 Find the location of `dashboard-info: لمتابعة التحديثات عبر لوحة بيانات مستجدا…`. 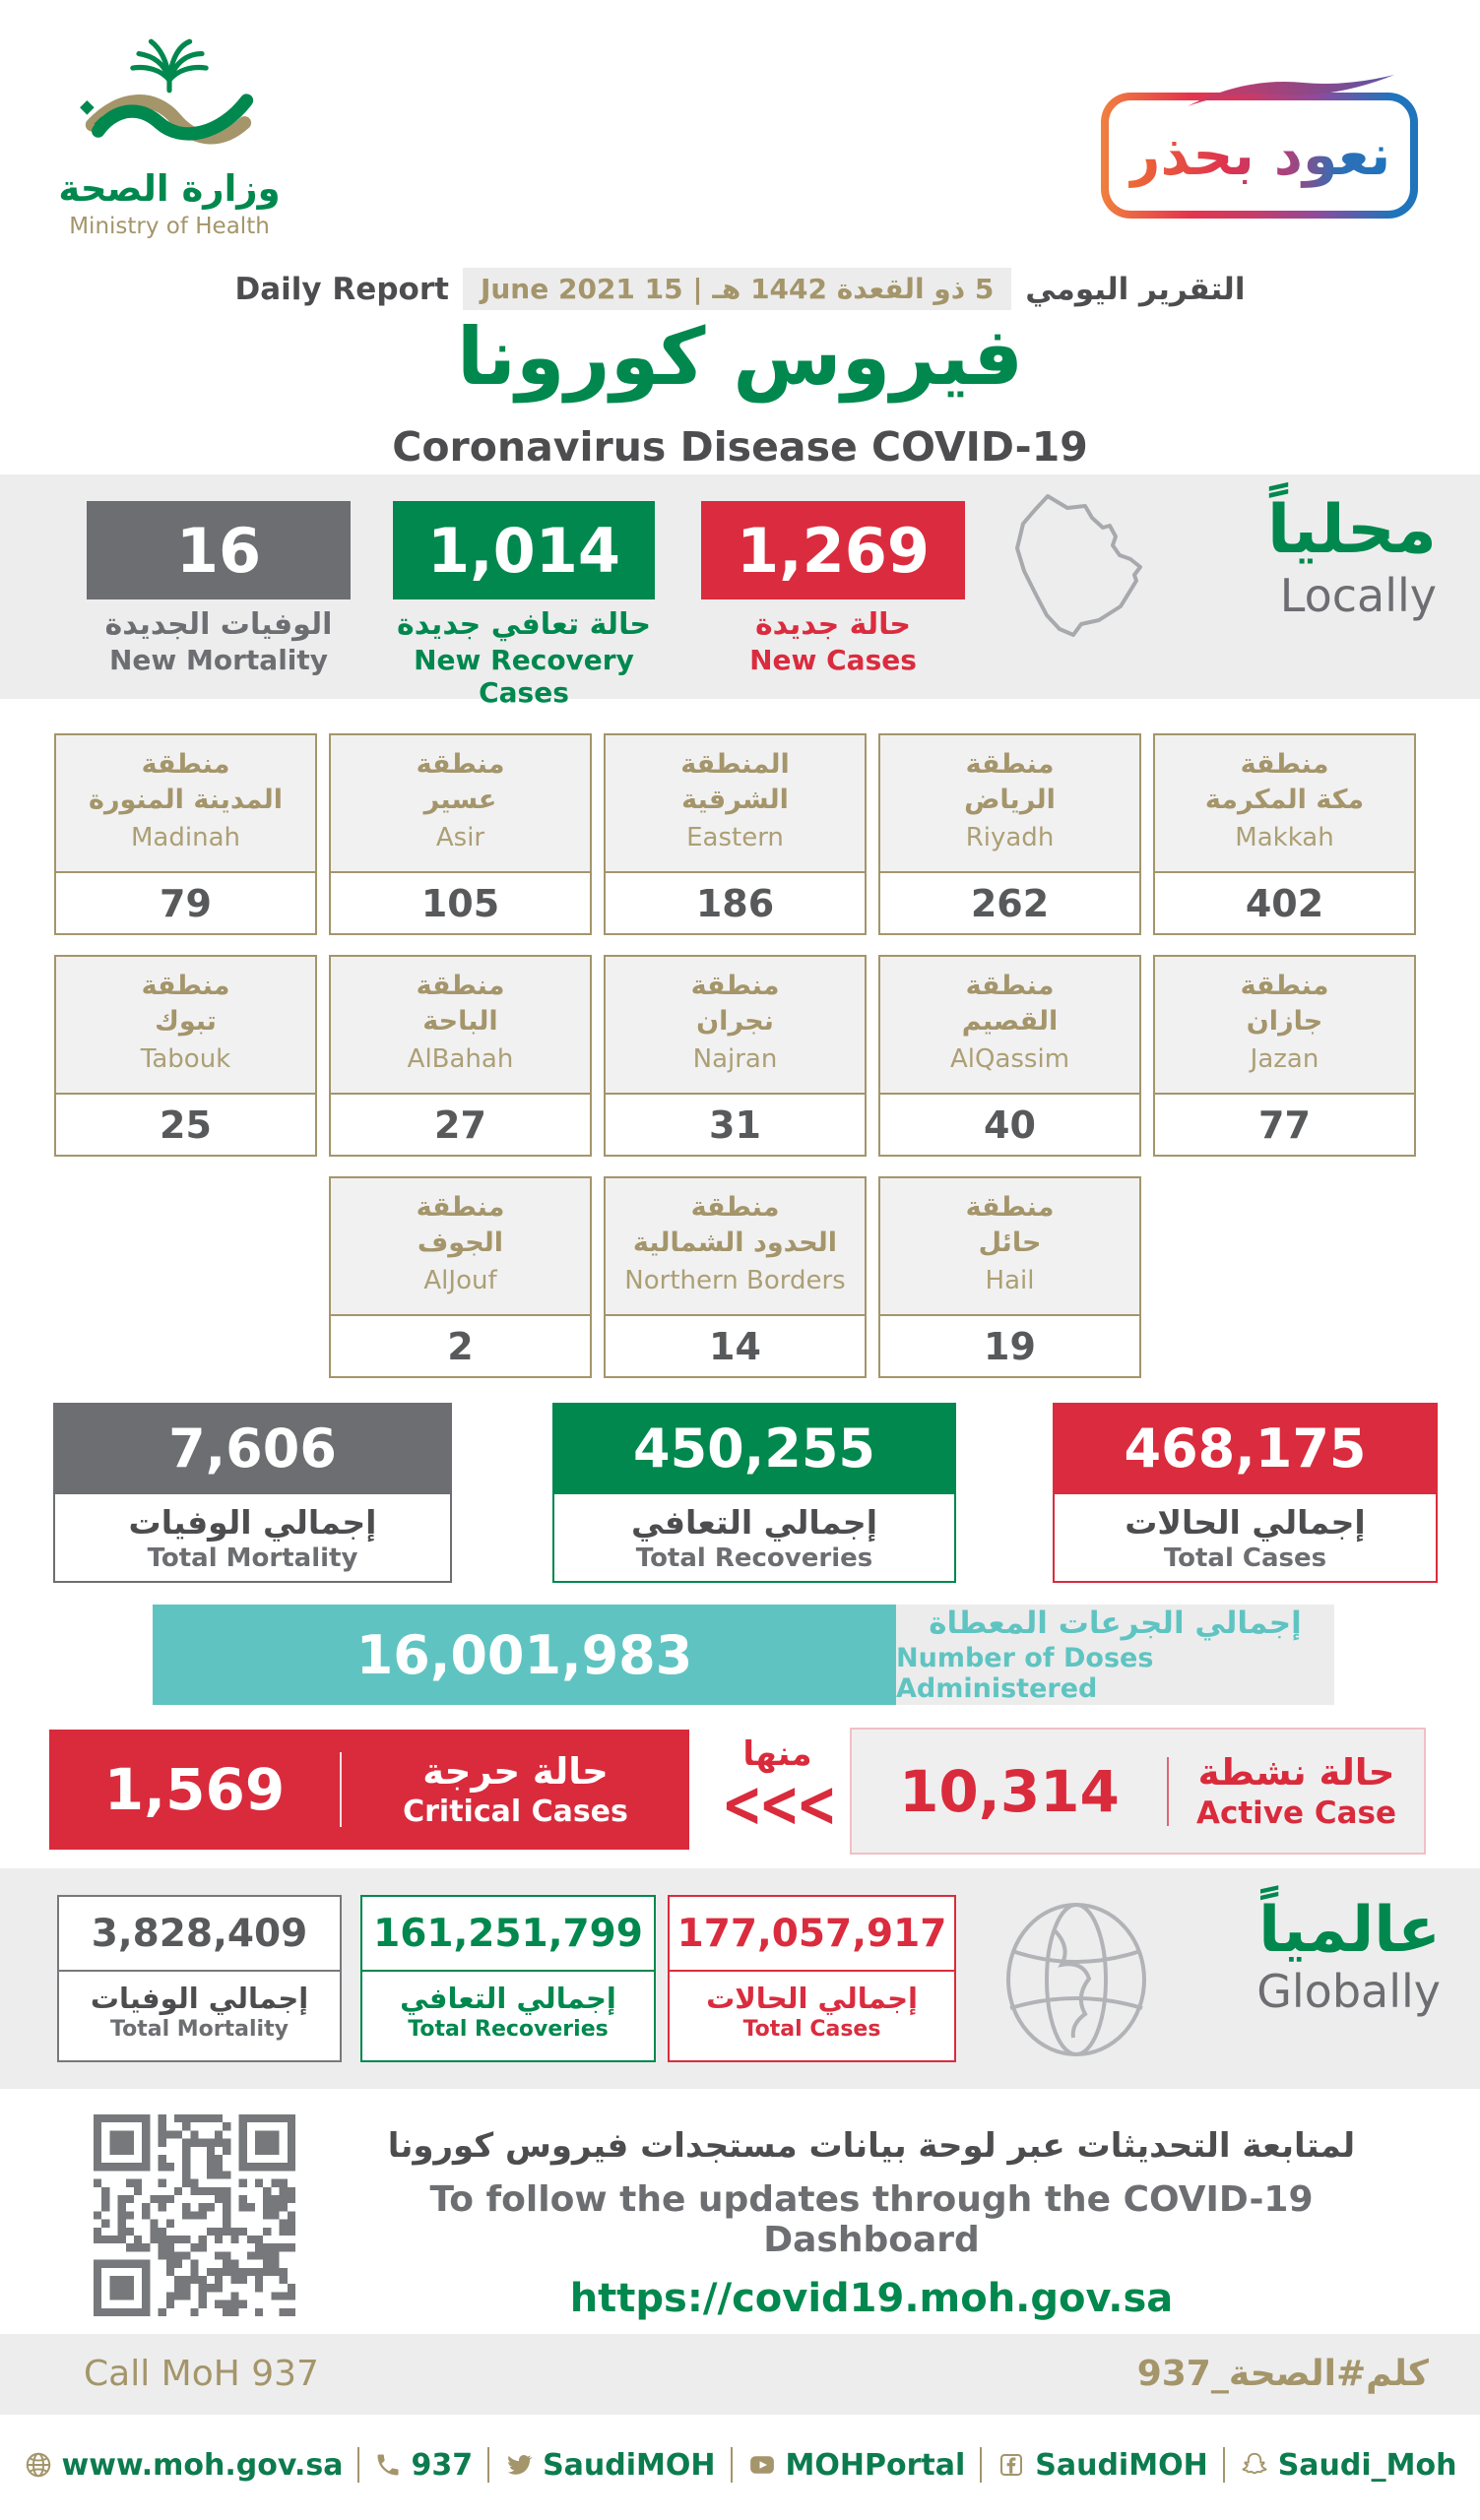

dashboard-info: لمتابعة التحديثات عبر لوحة بيانات مستجدا… is located at coordinates (871, 2223).